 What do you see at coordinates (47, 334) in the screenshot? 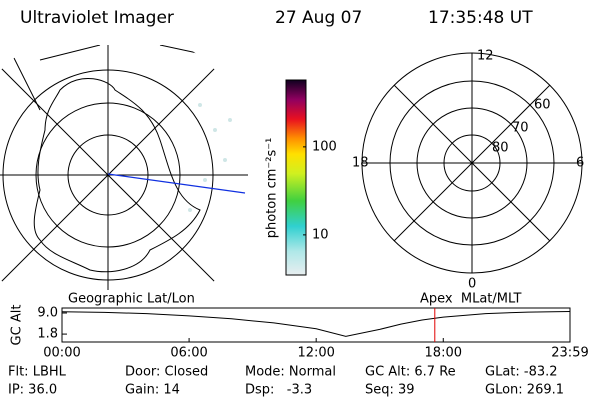
I see `y-tick-label: 1.8` at bounding box center [47, 334].